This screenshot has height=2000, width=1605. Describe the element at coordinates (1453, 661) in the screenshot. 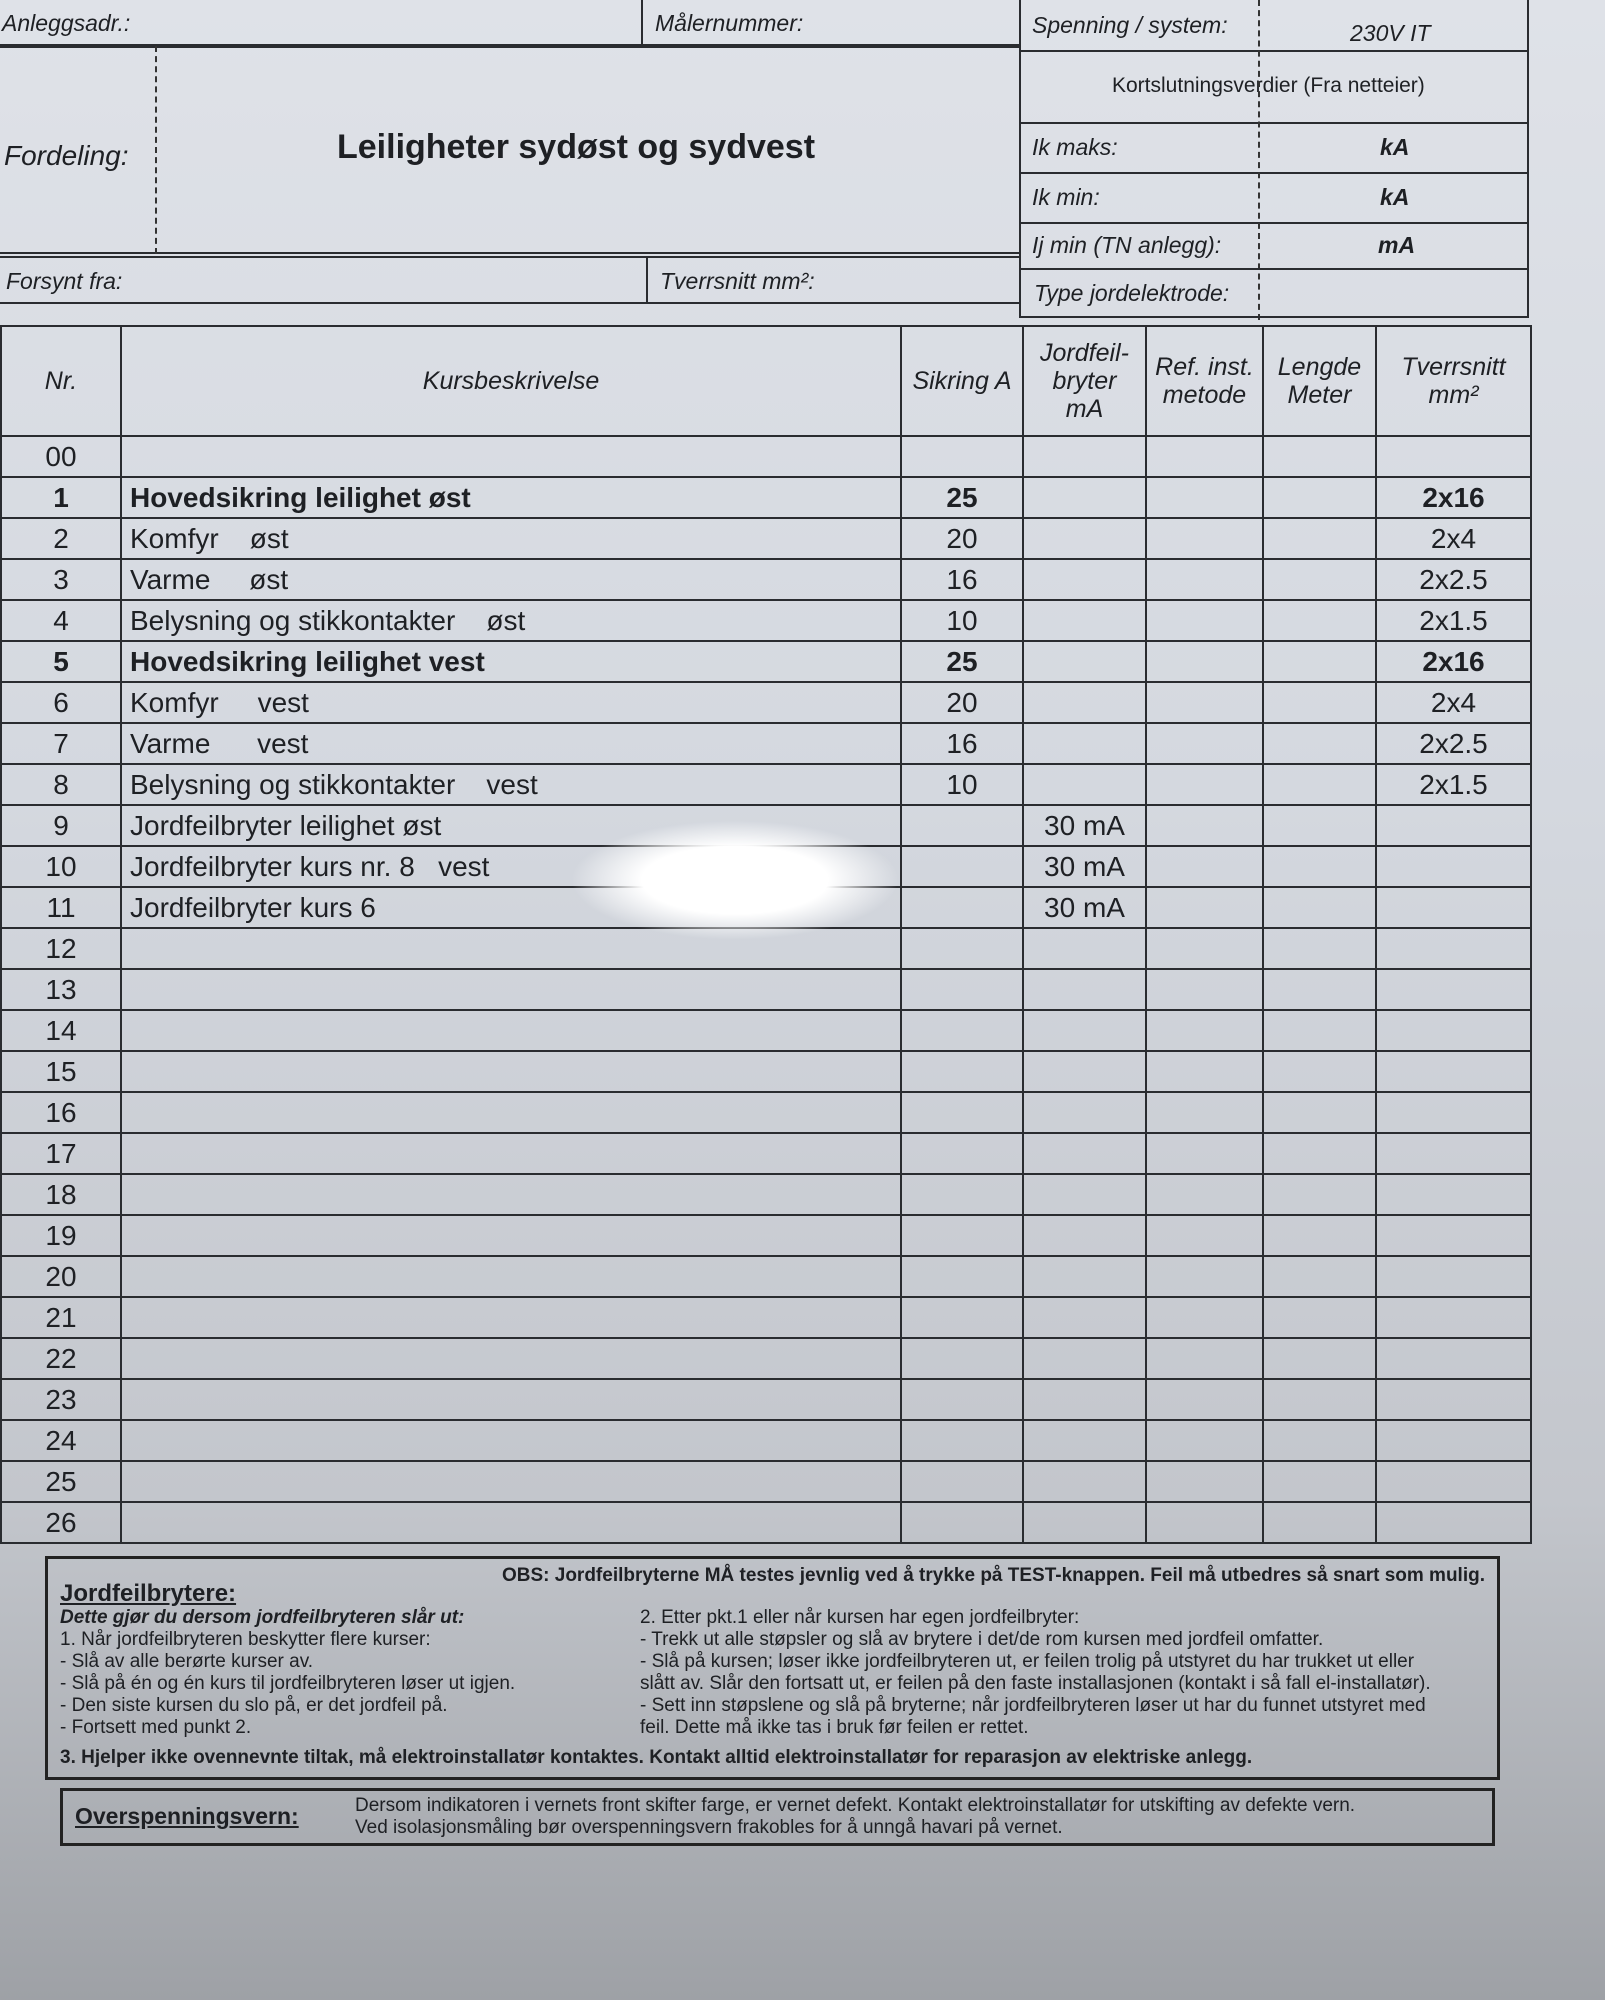

I see `row-tverrsnitt: 2x16` at that location.